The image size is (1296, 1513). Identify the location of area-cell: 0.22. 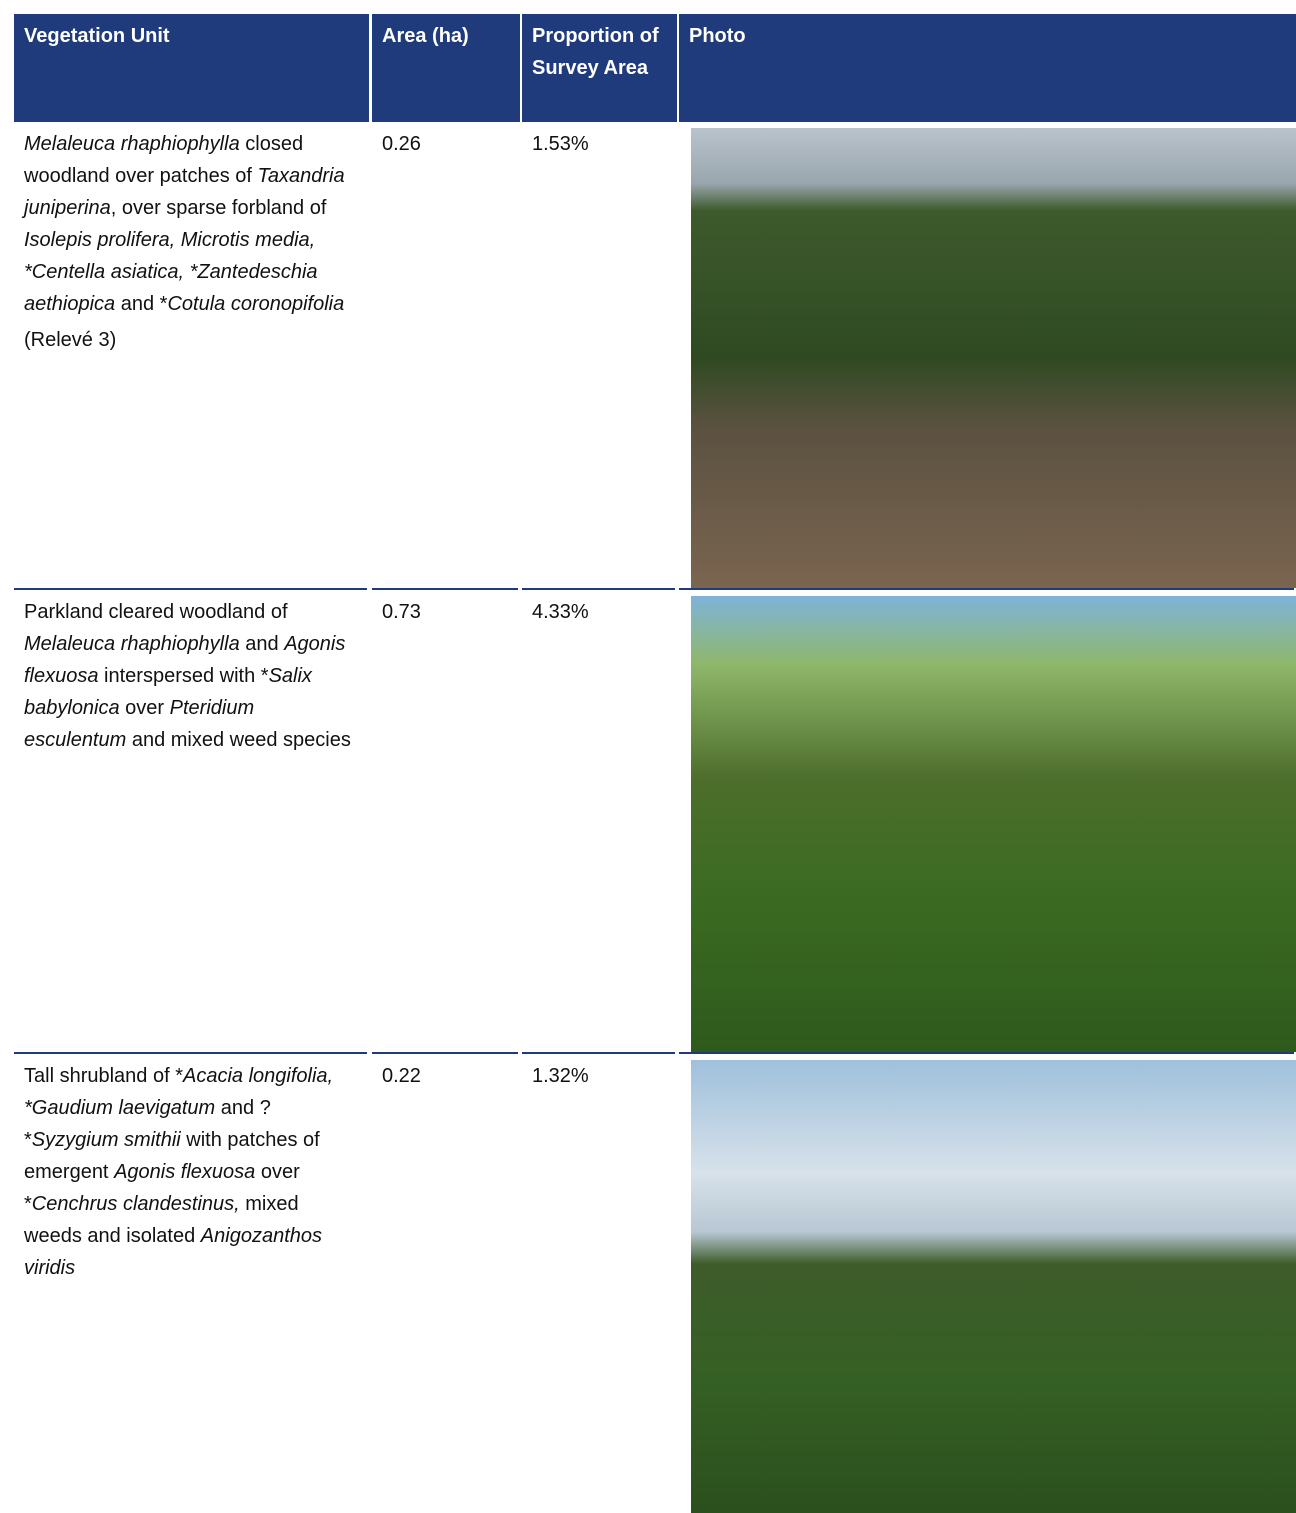
(401, 1076).